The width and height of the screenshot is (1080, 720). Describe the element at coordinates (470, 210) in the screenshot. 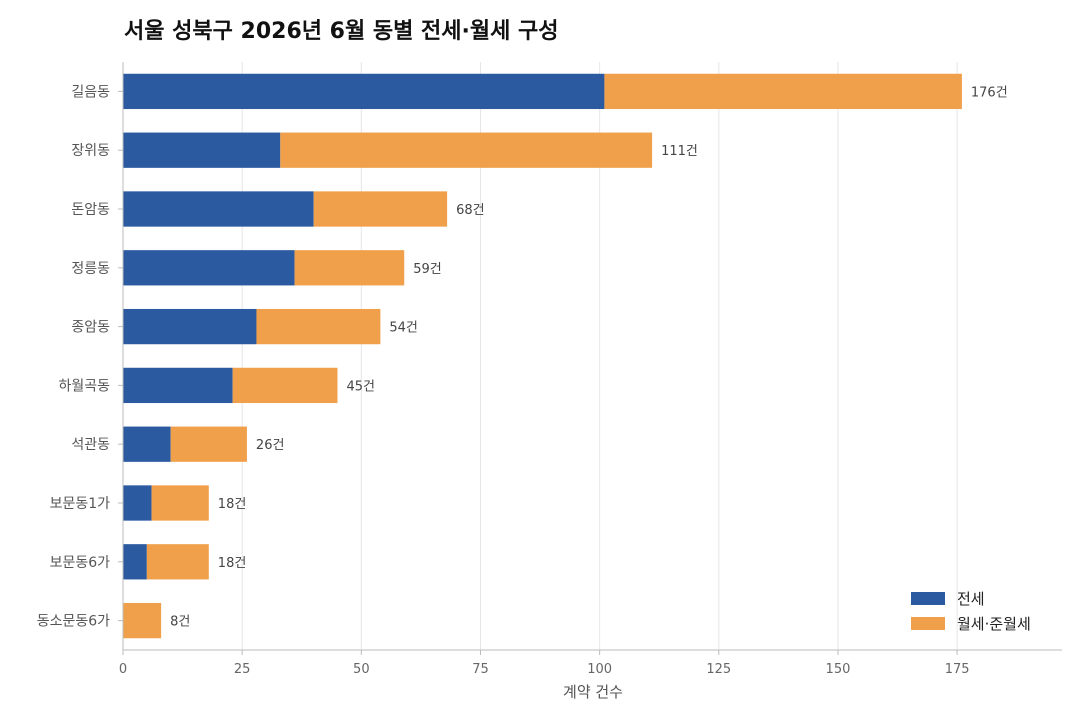

I see `bar-total-label: 68건` at that location.